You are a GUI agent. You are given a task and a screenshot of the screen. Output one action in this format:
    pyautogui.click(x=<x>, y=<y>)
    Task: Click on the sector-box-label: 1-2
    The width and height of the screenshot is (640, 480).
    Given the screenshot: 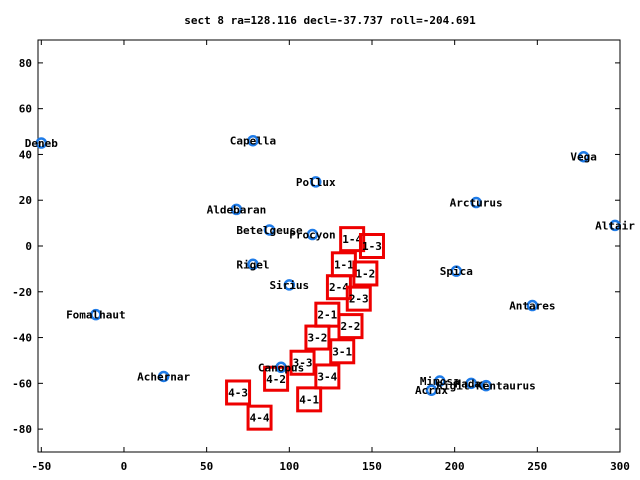 What is the action you would take?
    pyautogui.click(x=365, y=273)
    